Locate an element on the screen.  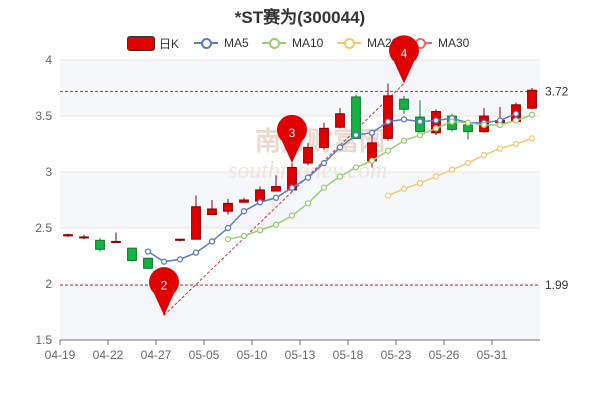
x-tick-label: 04-27 is located at coordinates (156, 355).